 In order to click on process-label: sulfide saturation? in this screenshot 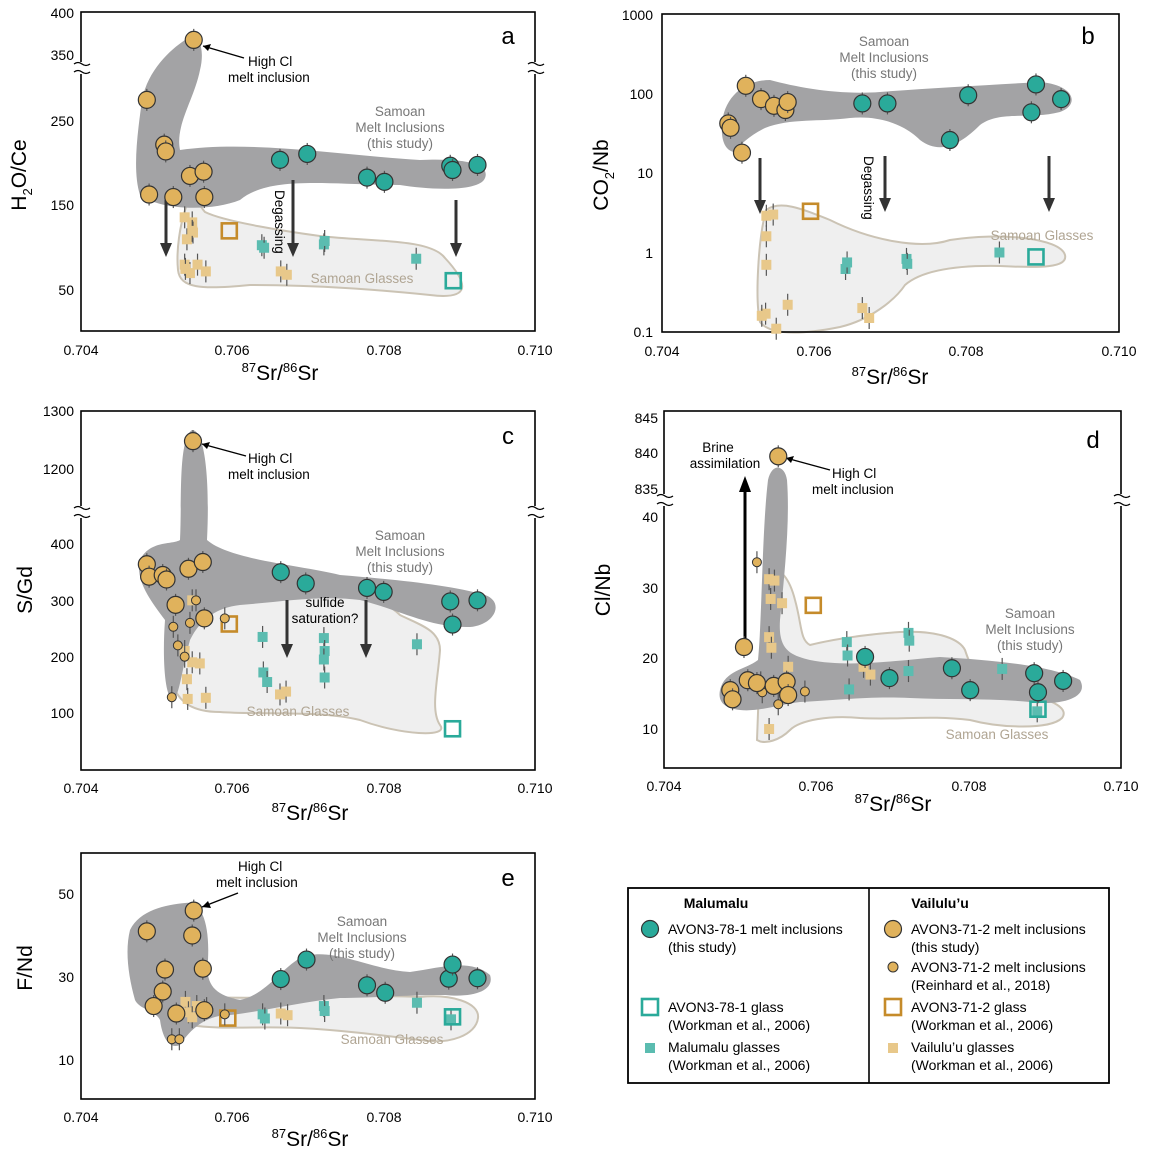, I will do `click(325, 610)`.